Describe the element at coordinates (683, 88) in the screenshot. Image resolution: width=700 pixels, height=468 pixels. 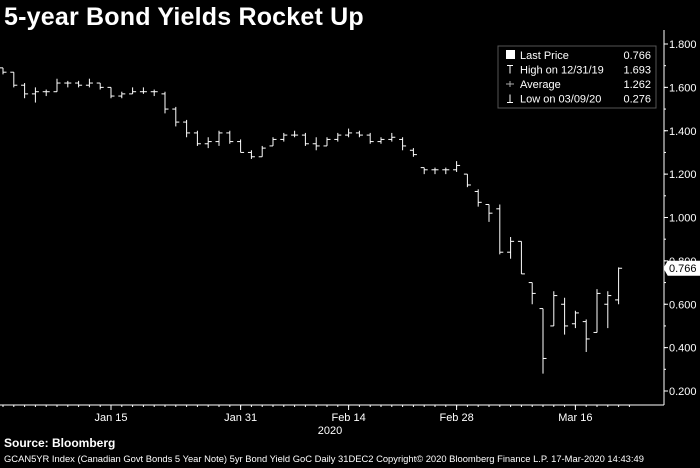
I see `y-tick-label: 1.600` at that location.